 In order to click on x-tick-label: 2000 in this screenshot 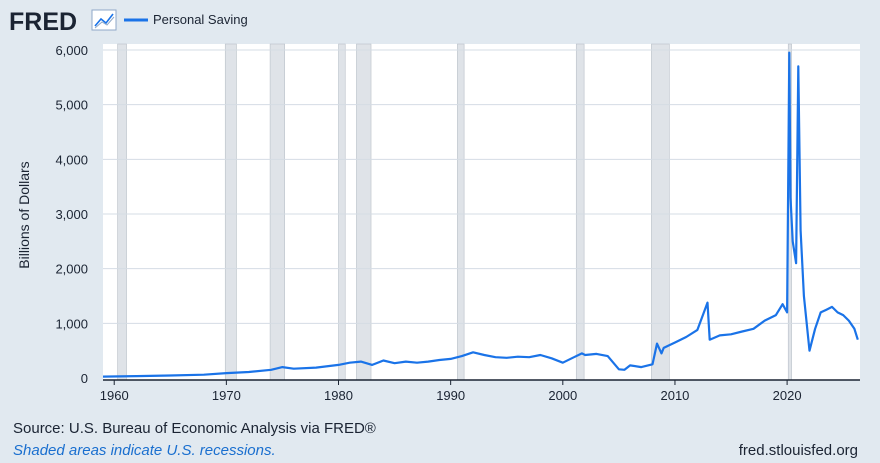, I will do `click(562, 395)`.